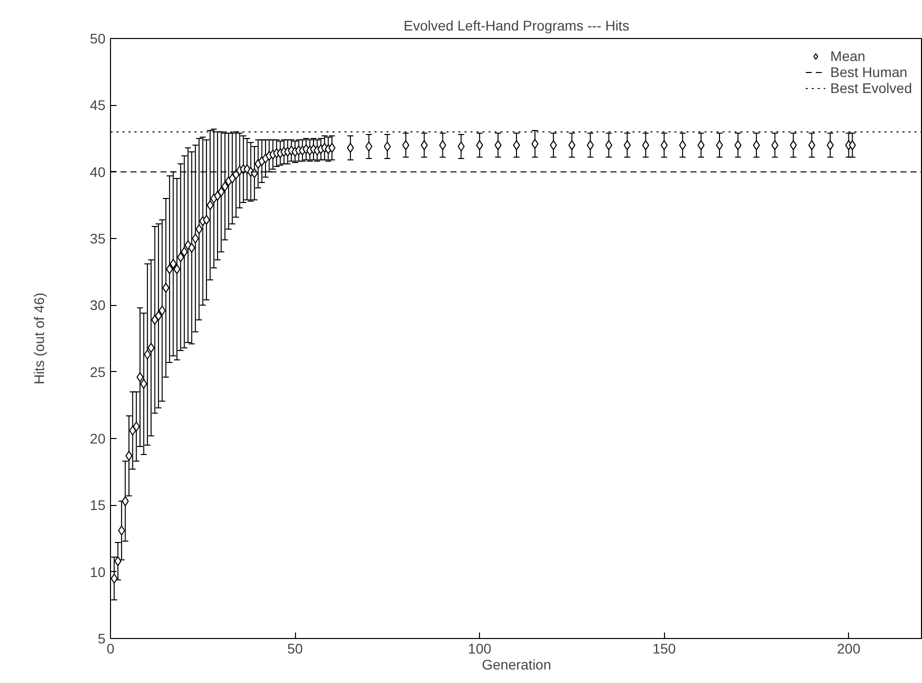 The image size is (922, 683). Describe the element at coordinates (98, 505) in the screenshot. I see `y-tick-label: 15` at that location.